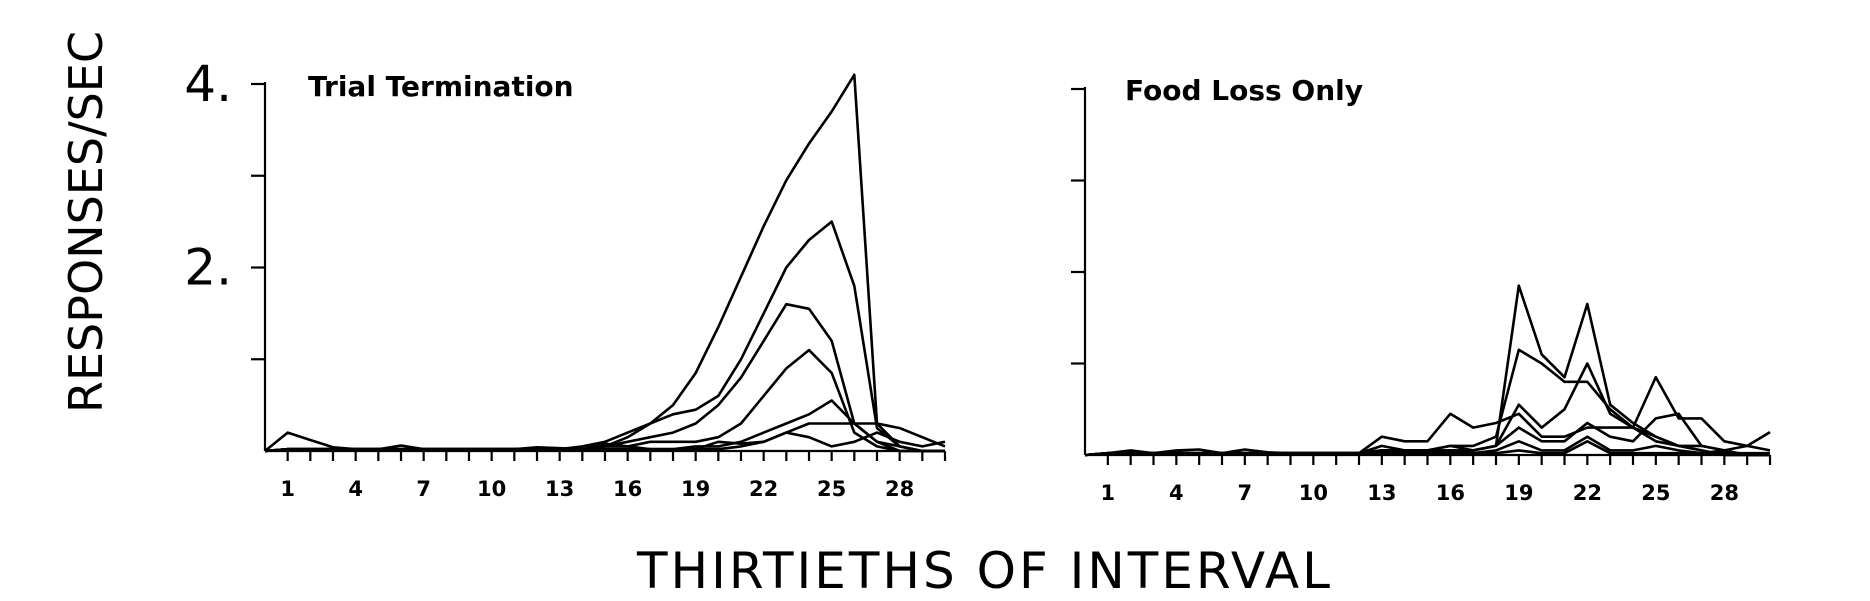  What do you see at coordinates (441, 86) in the screenshot?
I see `panel-title: Trial Termination` at bounding box center [441, 86].